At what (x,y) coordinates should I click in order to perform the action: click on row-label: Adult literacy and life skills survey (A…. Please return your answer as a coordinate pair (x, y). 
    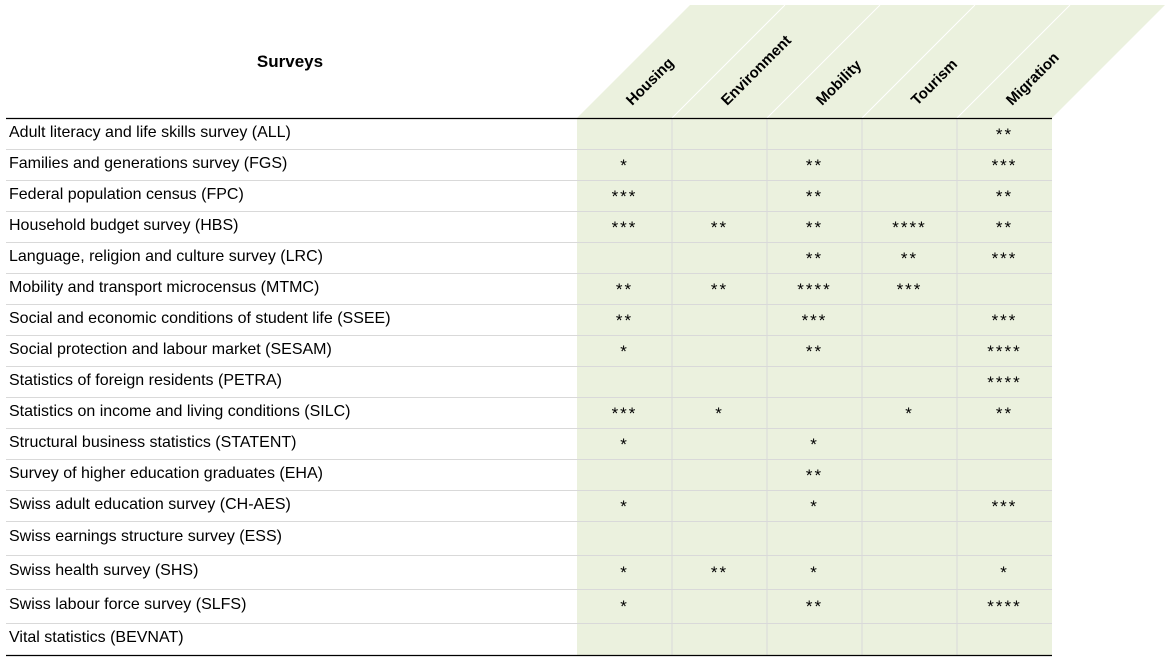
    Looking at the image, I should click on (150, 132).